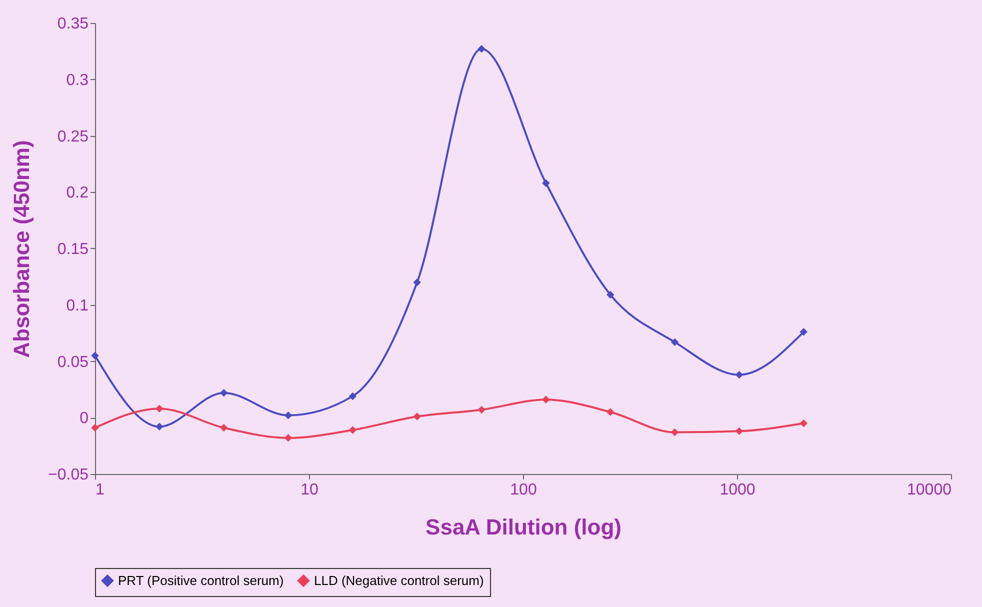 This screenshot has width=982, height=607. Describe the element at coordinates (524, 527) in the screenshot. I see `x-axis-title: SsaA Dilution (log)` at that location.